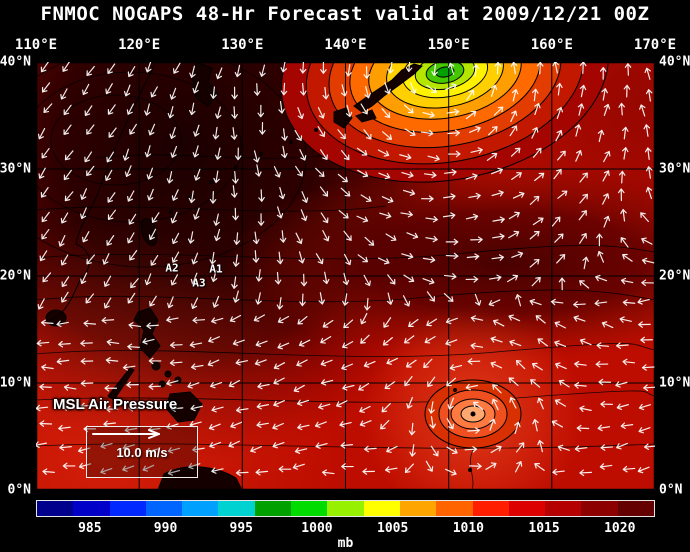  What do you see at coordinates (15, 276) in the screenshot?
I see `lat-tick-label: 20°N` at bounding box center [15, 276].